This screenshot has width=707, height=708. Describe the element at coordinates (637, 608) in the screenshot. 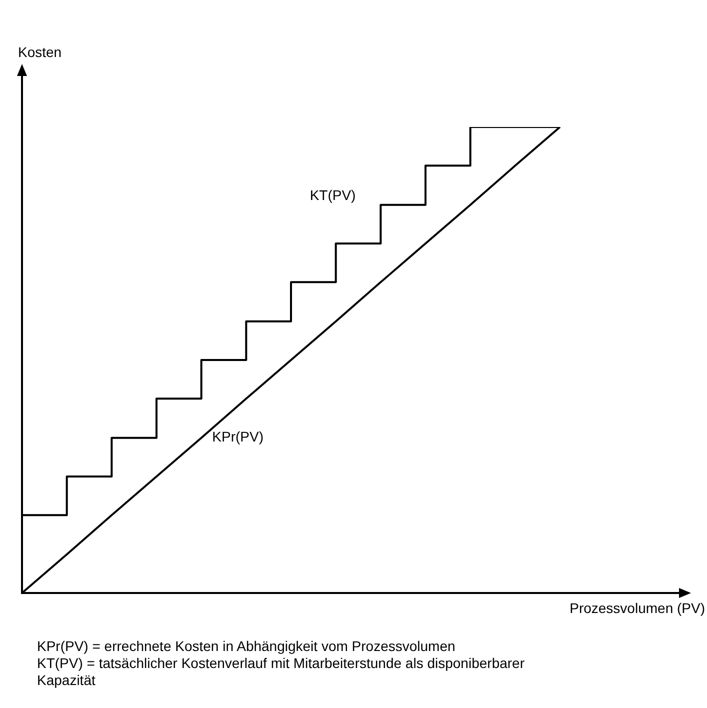

I see `x-axis-title: Prozessvolumen (PV)` at that location.